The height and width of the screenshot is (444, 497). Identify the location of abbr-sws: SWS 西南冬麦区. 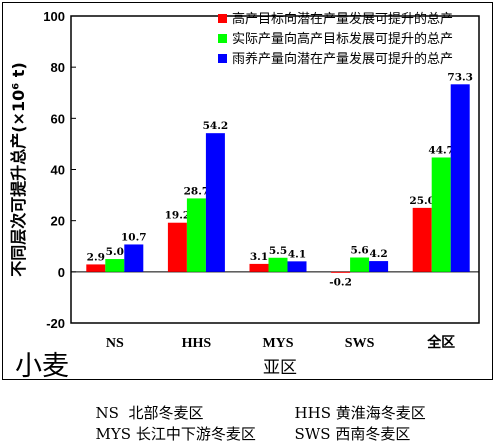
(348, 424).